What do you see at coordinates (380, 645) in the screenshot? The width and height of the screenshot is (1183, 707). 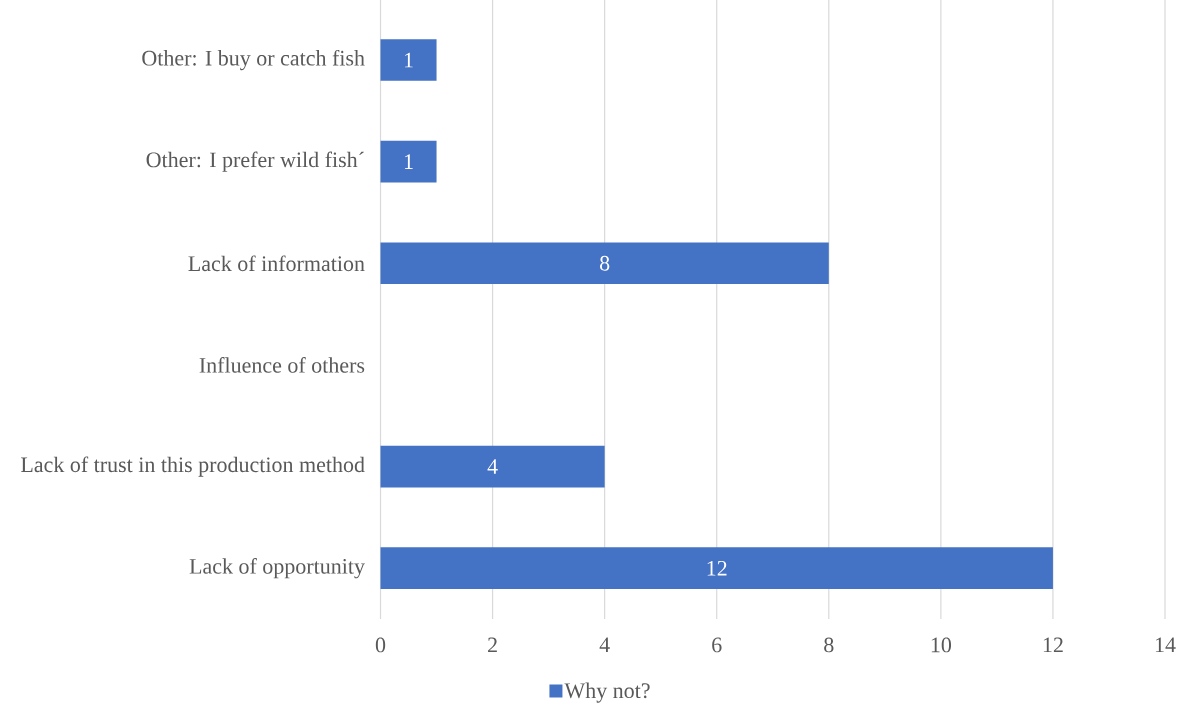 I see `x-tick-label: 0` at bounding box center [380, 645].